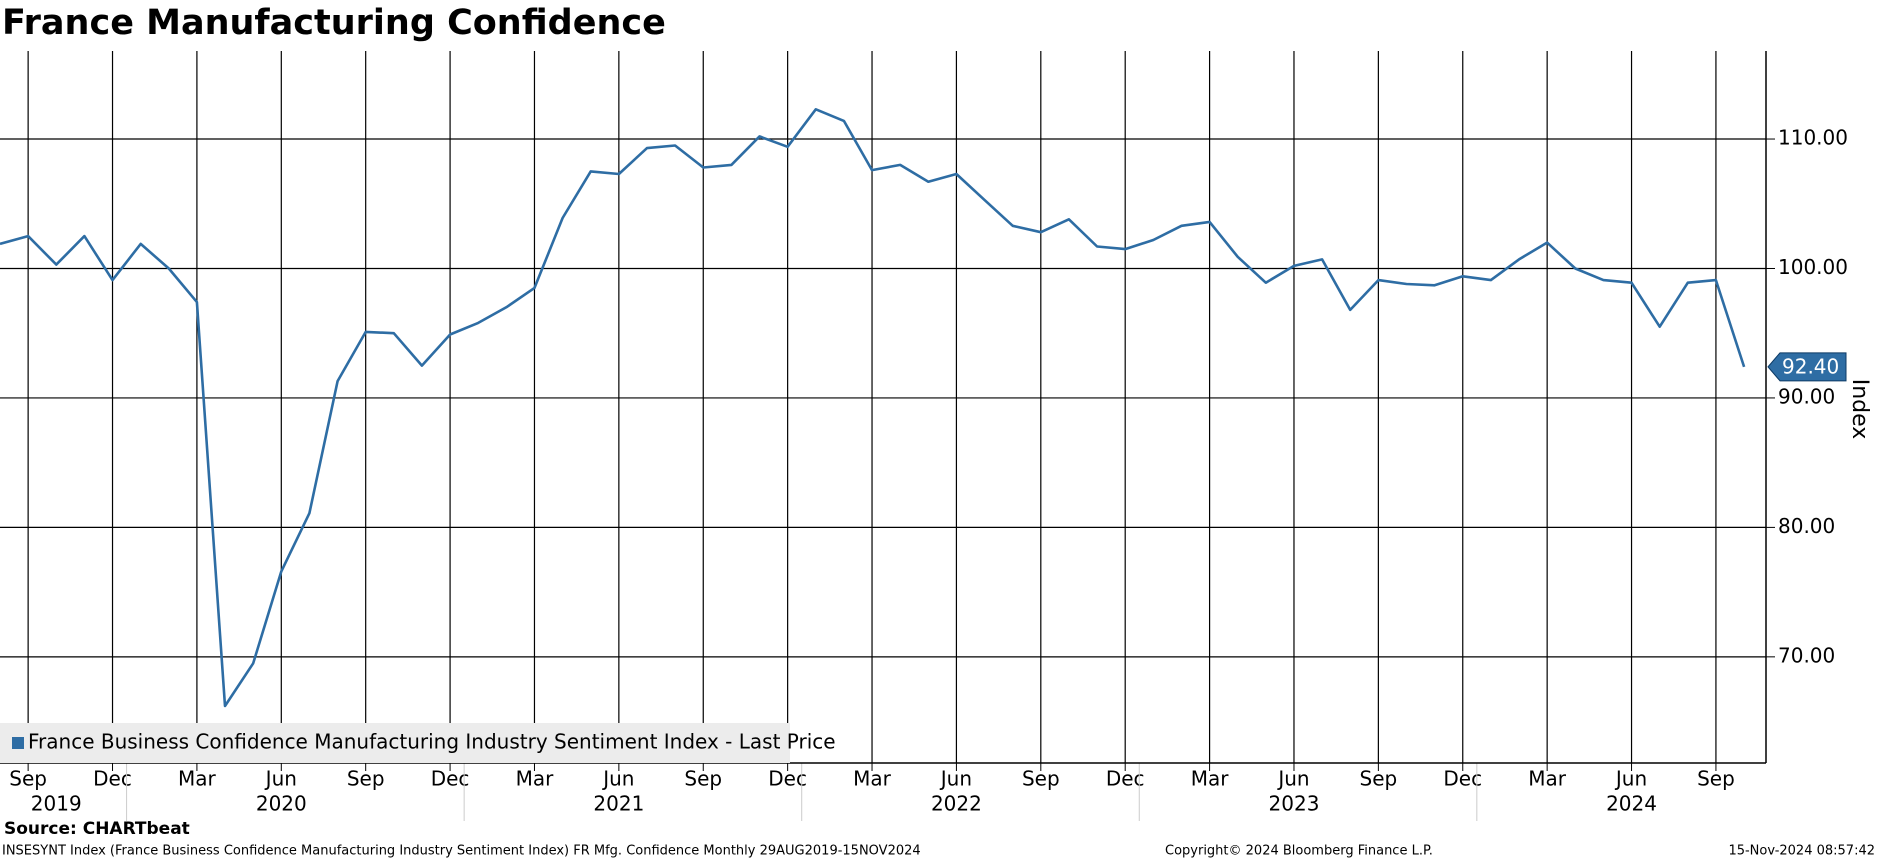  Describe the element at coordinates (1806, 396) in the screenshot. I see `y-tick-label: 90.00` at that location.